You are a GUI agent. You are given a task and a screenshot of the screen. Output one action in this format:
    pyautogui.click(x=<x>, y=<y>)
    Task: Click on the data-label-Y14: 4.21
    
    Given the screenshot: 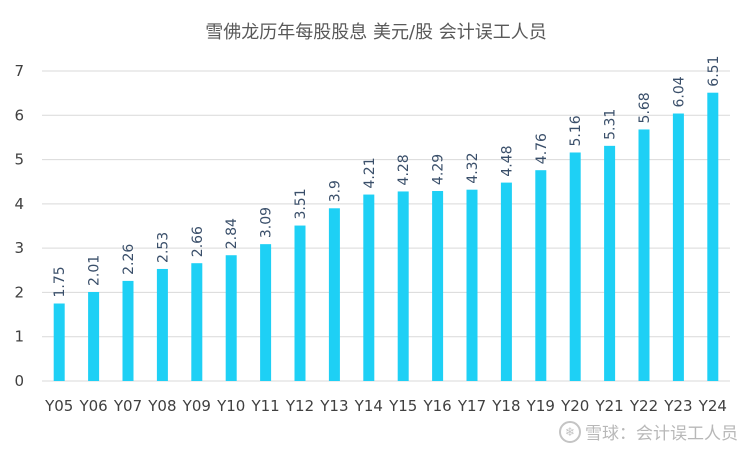 What is the action you would take?
    pyautogui.click(x=370, y=172)
    